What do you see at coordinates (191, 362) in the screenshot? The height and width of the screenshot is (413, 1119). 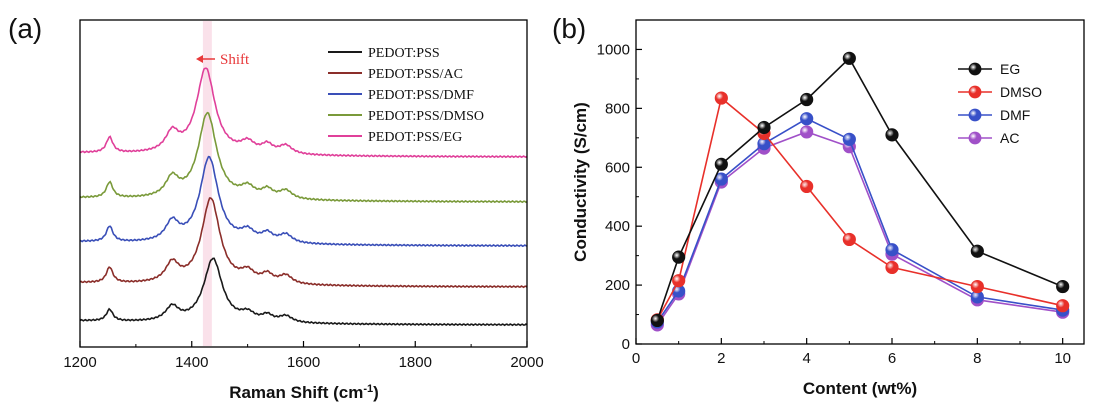 I see `raman-x-tick-label: 1400` at bounding box center [191, 362].